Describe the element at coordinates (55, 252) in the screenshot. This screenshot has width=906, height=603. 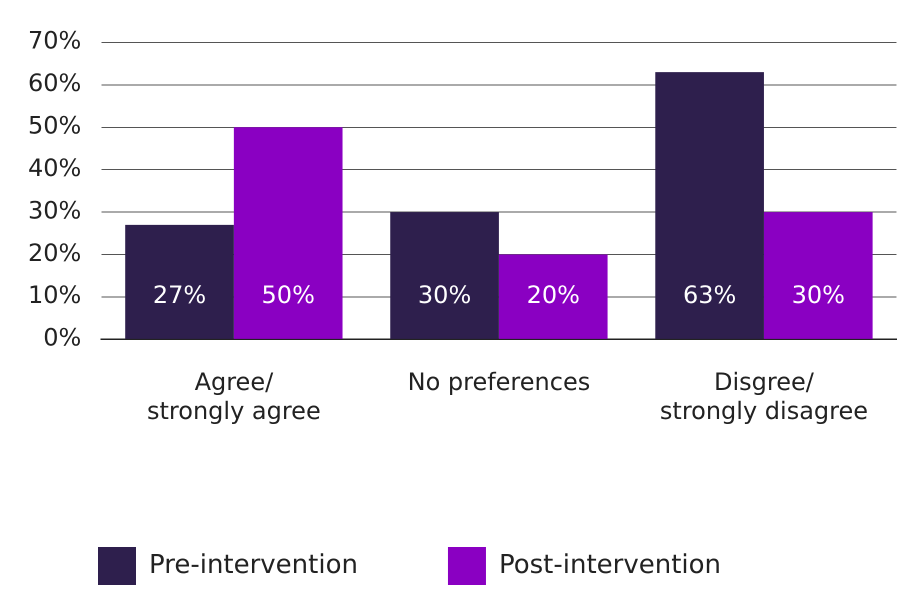
I see `y-tick-label: 20%` at that location.